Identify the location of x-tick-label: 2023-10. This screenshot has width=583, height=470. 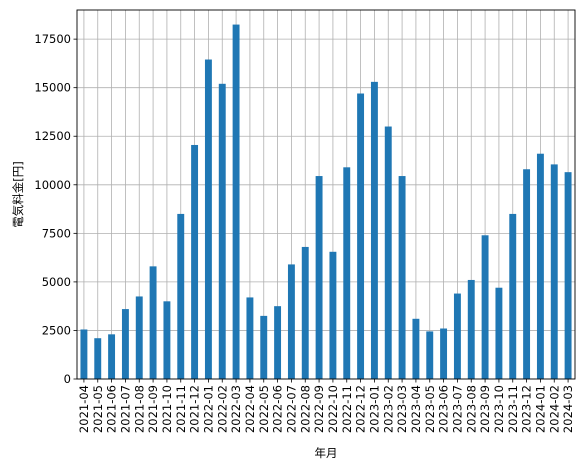
(499, 409).